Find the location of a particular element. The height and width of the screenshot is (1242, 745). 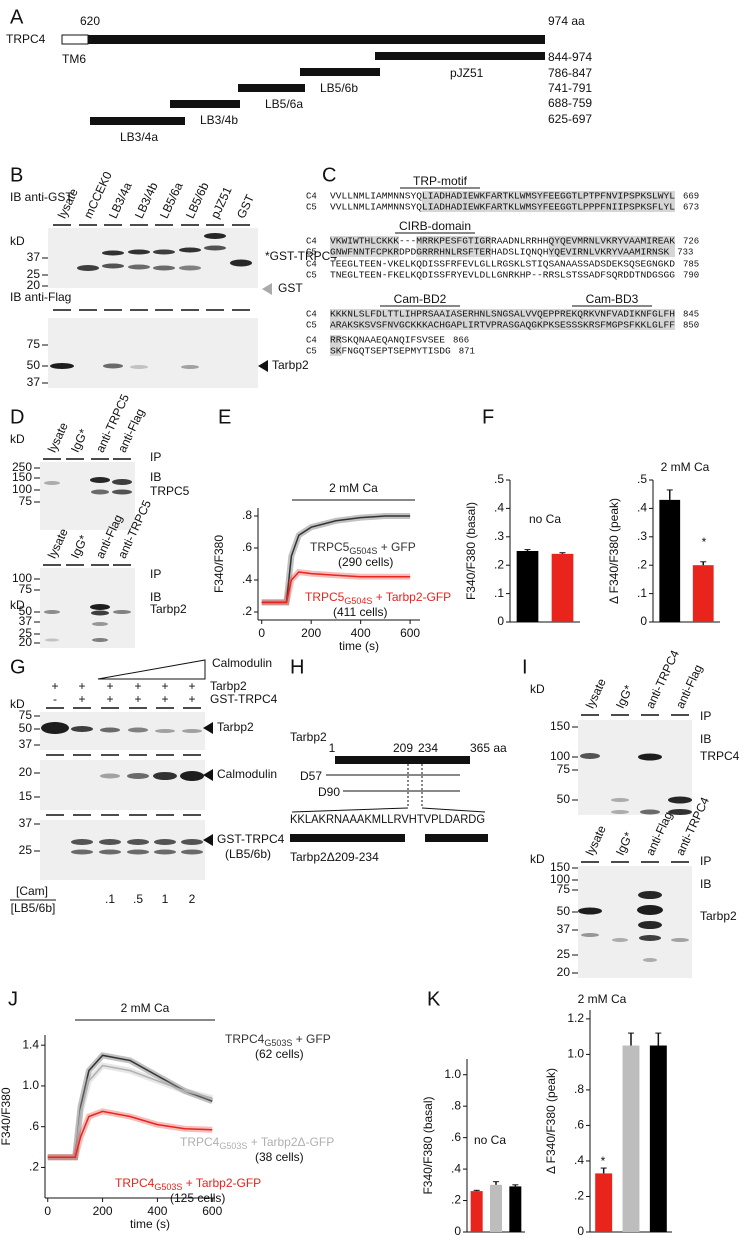

lane-label: LB3/4a is located at coordinates (120, 200).